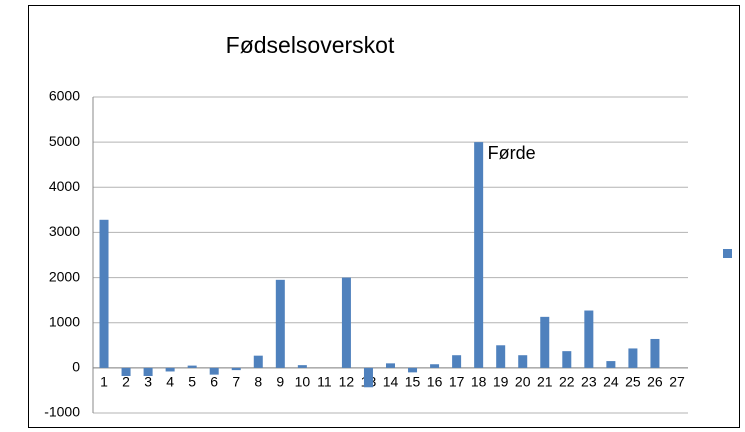  I want to click on y-tick-label: 6000, so click(64, 96).